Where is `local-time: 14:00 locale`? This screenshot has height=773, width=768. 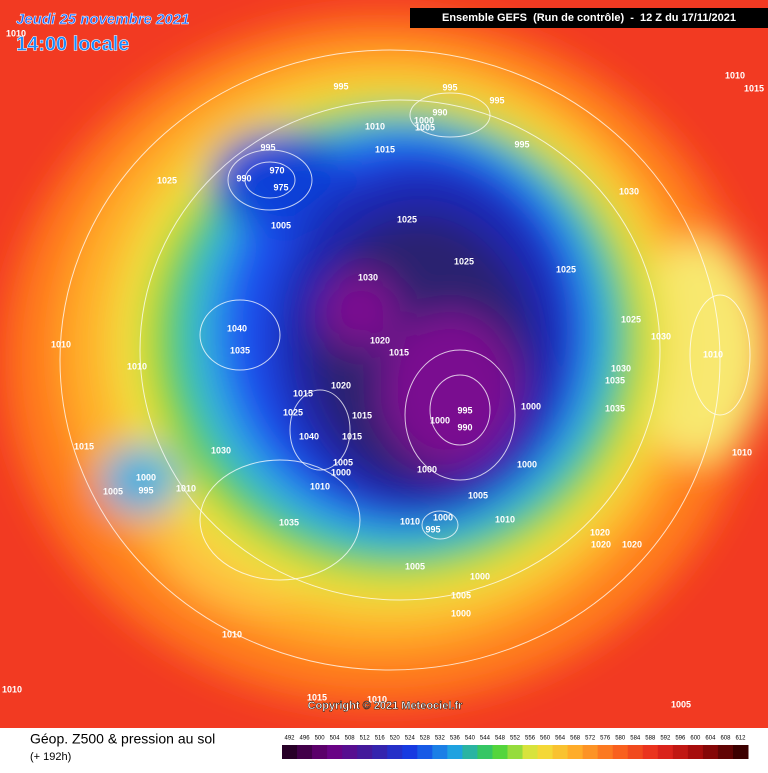
local-time: 14:00 locale is located at coordinates (72, 44).